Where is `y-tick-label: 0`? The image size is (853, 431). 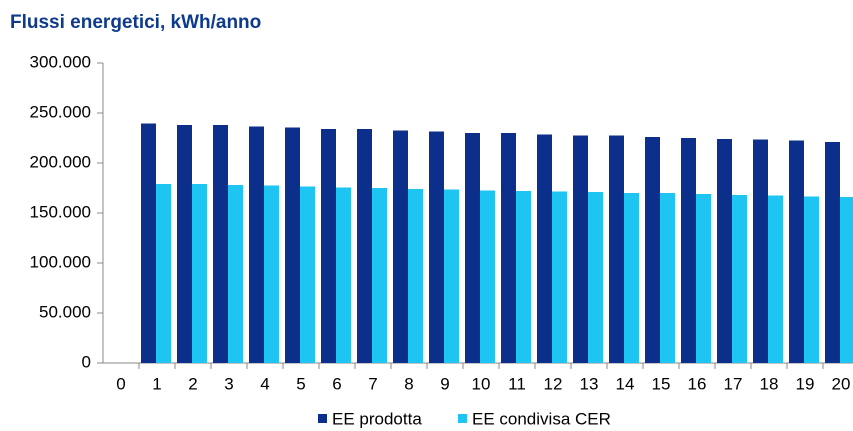
y-tick-label: 0 is located at coordinates (86, 361).